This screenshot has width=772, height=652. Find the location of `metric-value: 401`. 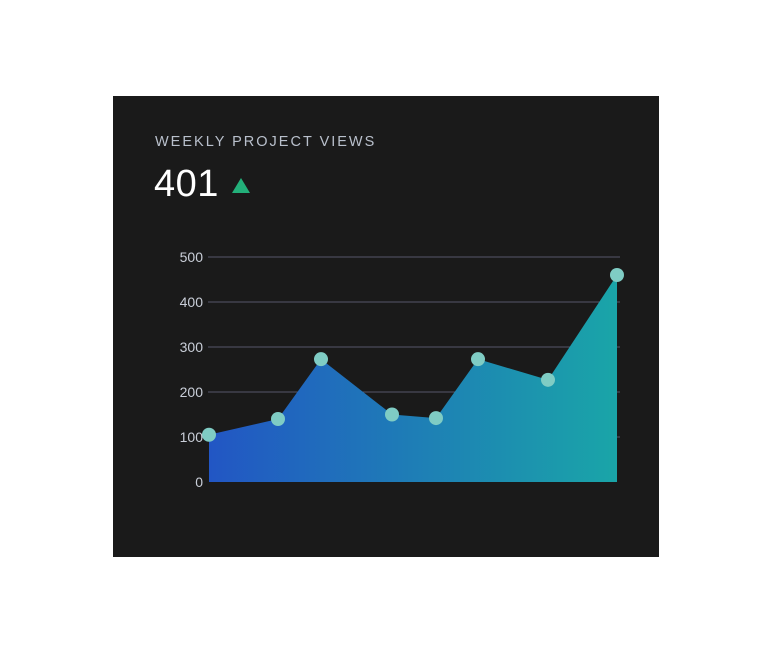

metric-value: 401 is located at coordinates (186, 184).